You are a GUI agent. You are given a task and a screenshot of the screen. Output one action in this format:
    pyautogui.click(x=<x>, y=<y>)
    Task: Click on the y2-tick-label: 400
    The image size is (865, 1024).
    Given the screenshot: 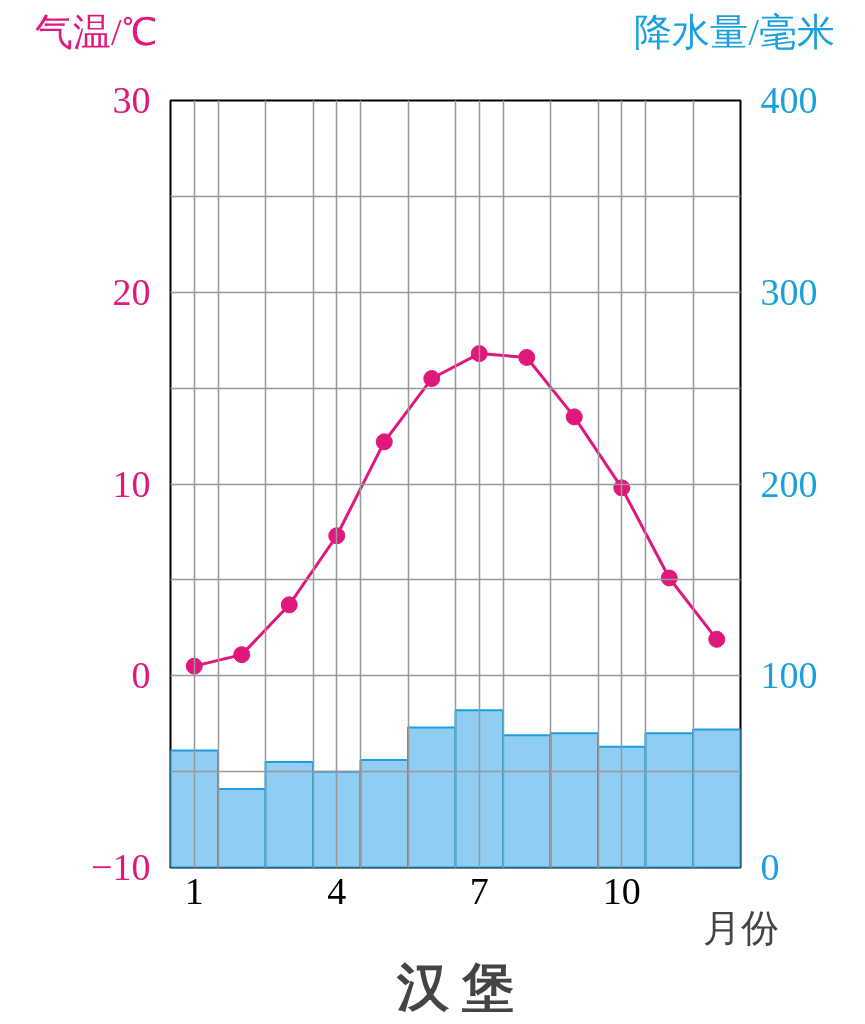 What is the action you would take?
    pyautogui.click(x=789, y=100)
    